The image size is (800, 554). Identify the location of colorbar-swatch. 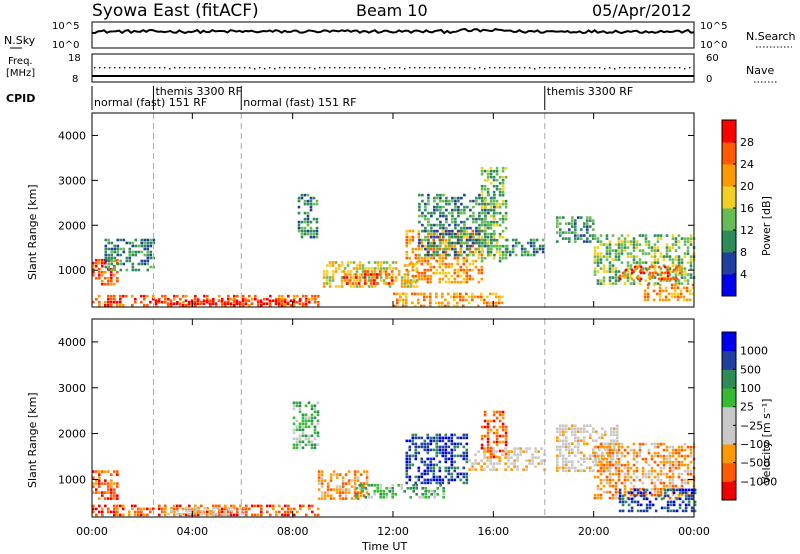
(729, 398).